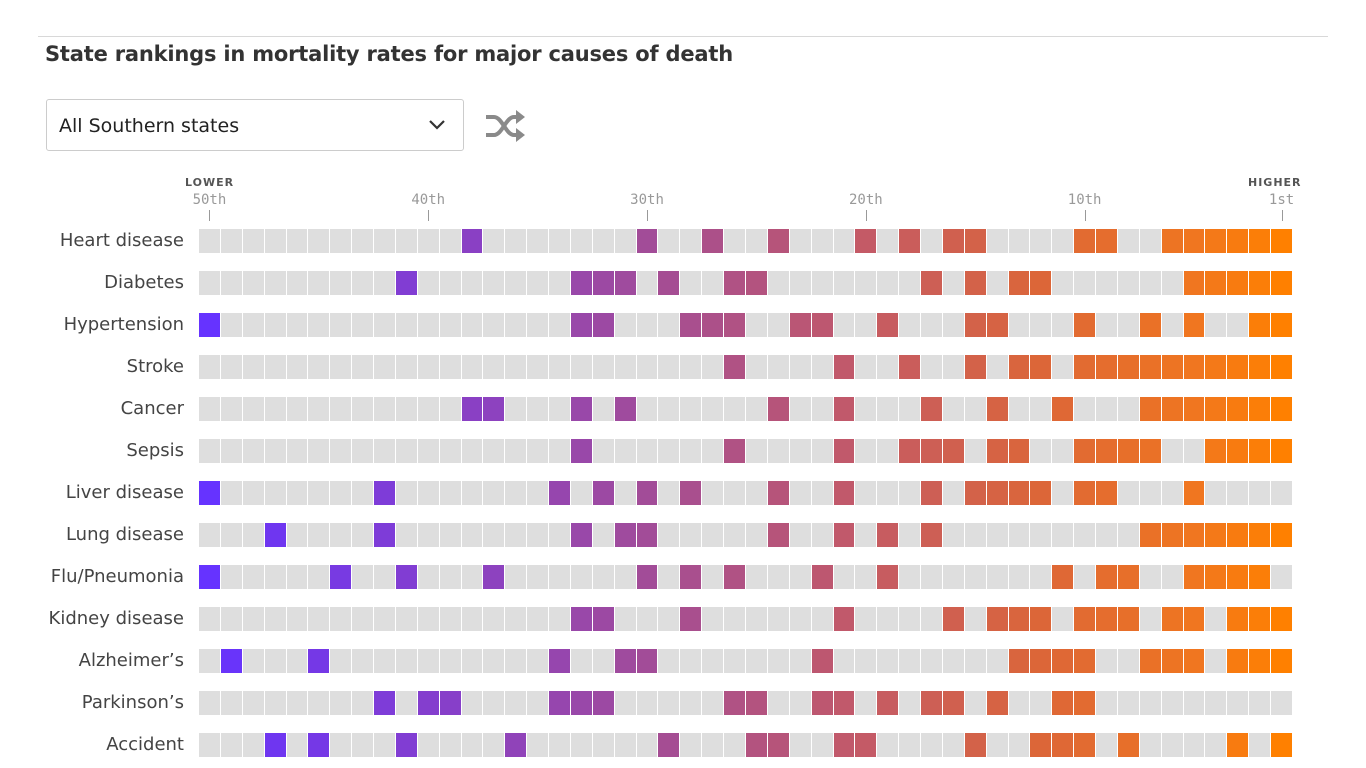  Describe the element at coordinates (505, 126) in the screenshot. I see `shuffle-icon` at that location.